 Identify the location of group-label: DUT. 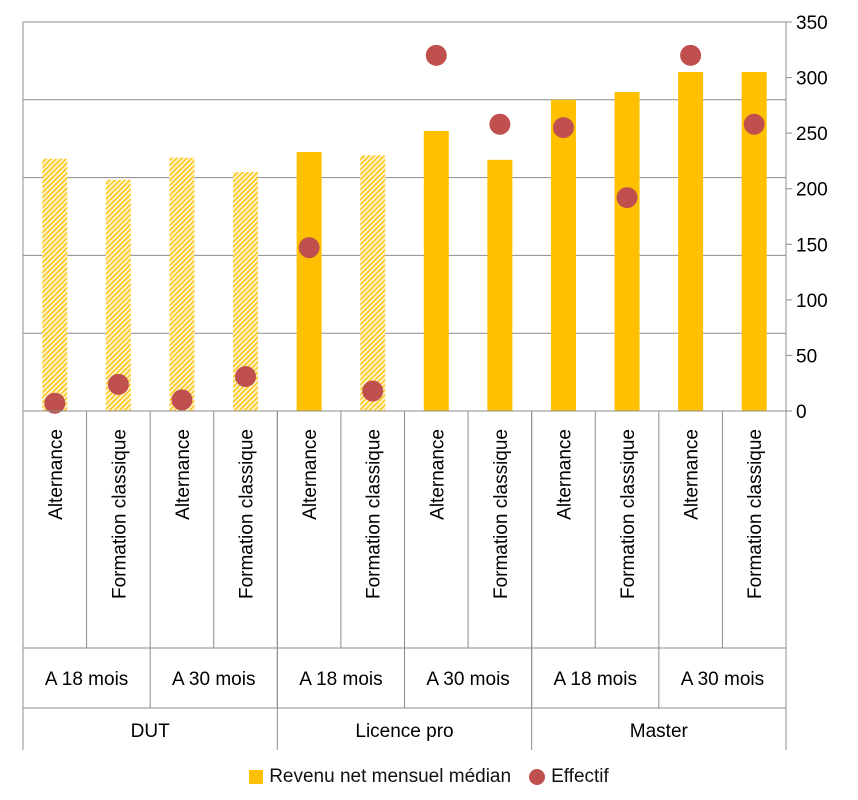
(150, 731).